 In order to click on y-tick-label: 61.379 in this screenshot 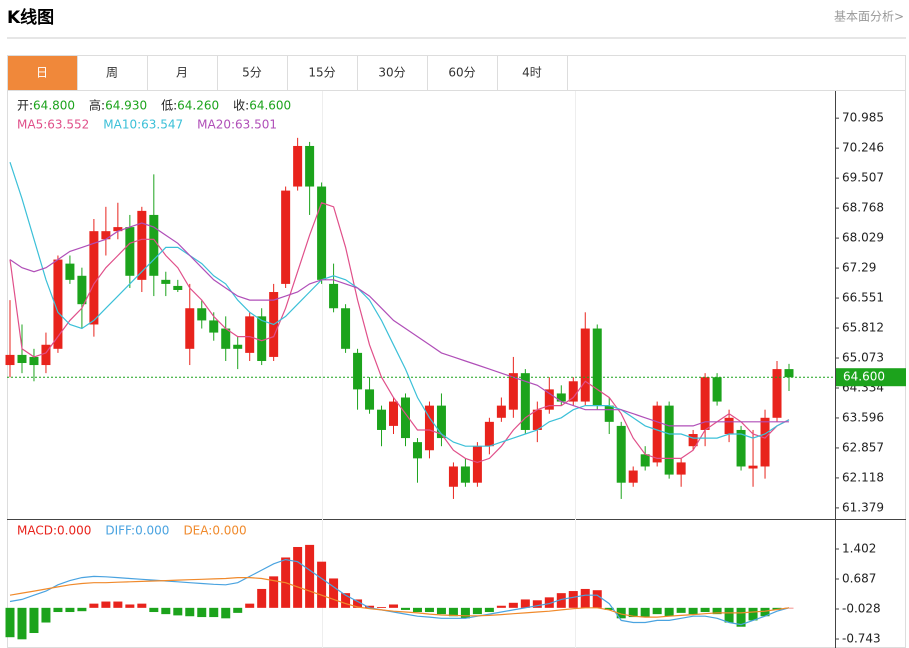, I will do `click(863, 507)`.